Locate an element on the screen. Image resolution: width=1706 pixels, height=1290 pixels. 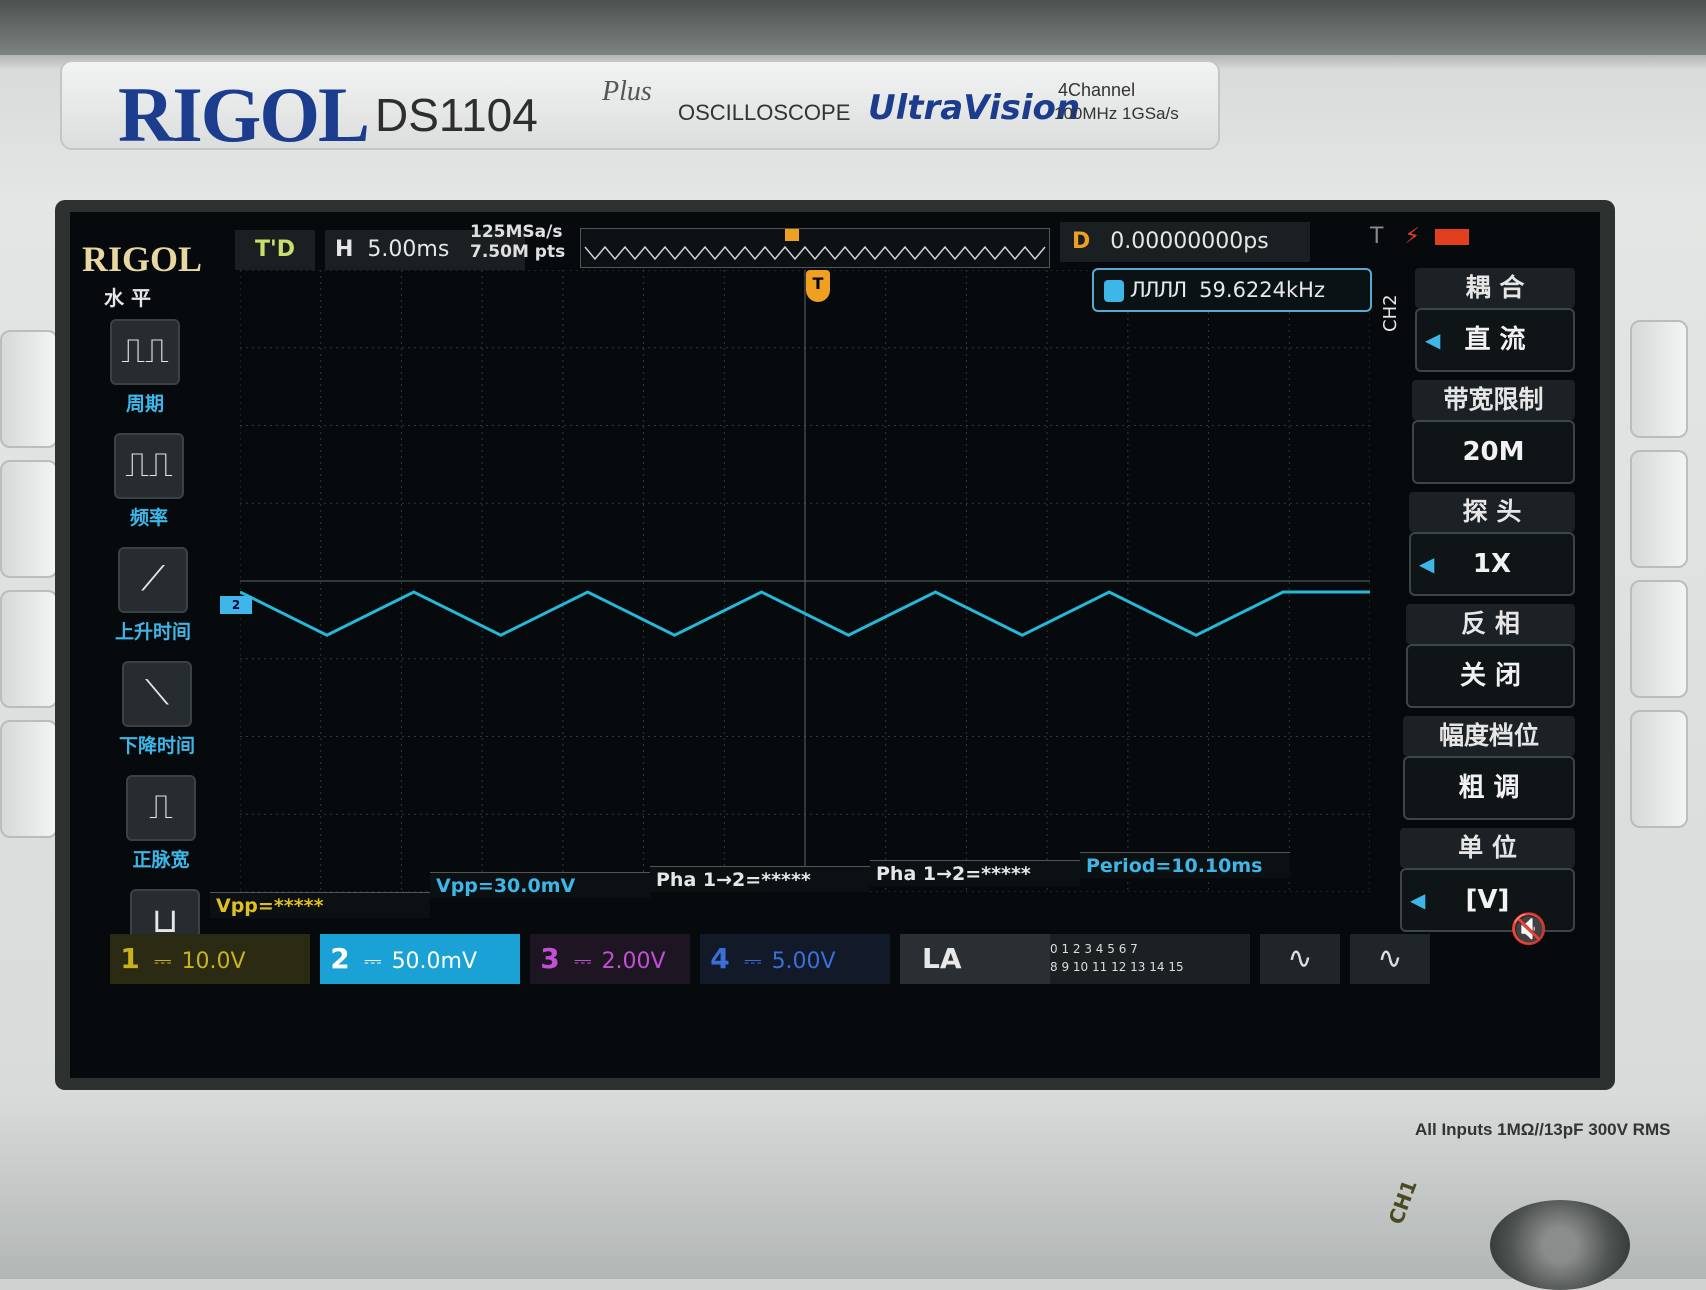
channel-1-button: 1 ⎓ 10.0V is located at coordinates (210, 959).